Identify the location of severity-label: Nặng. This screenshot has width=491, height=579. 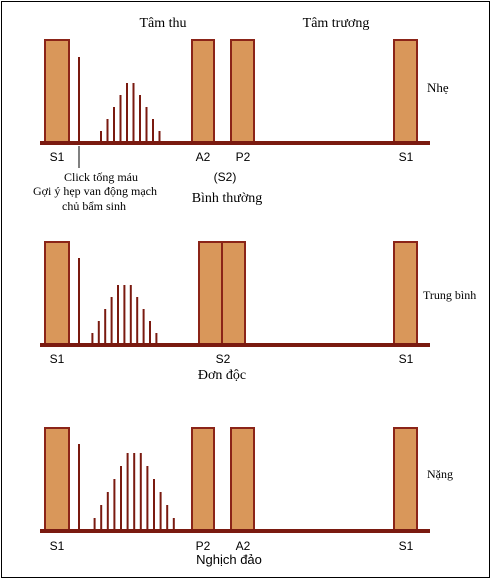
(440, 474).